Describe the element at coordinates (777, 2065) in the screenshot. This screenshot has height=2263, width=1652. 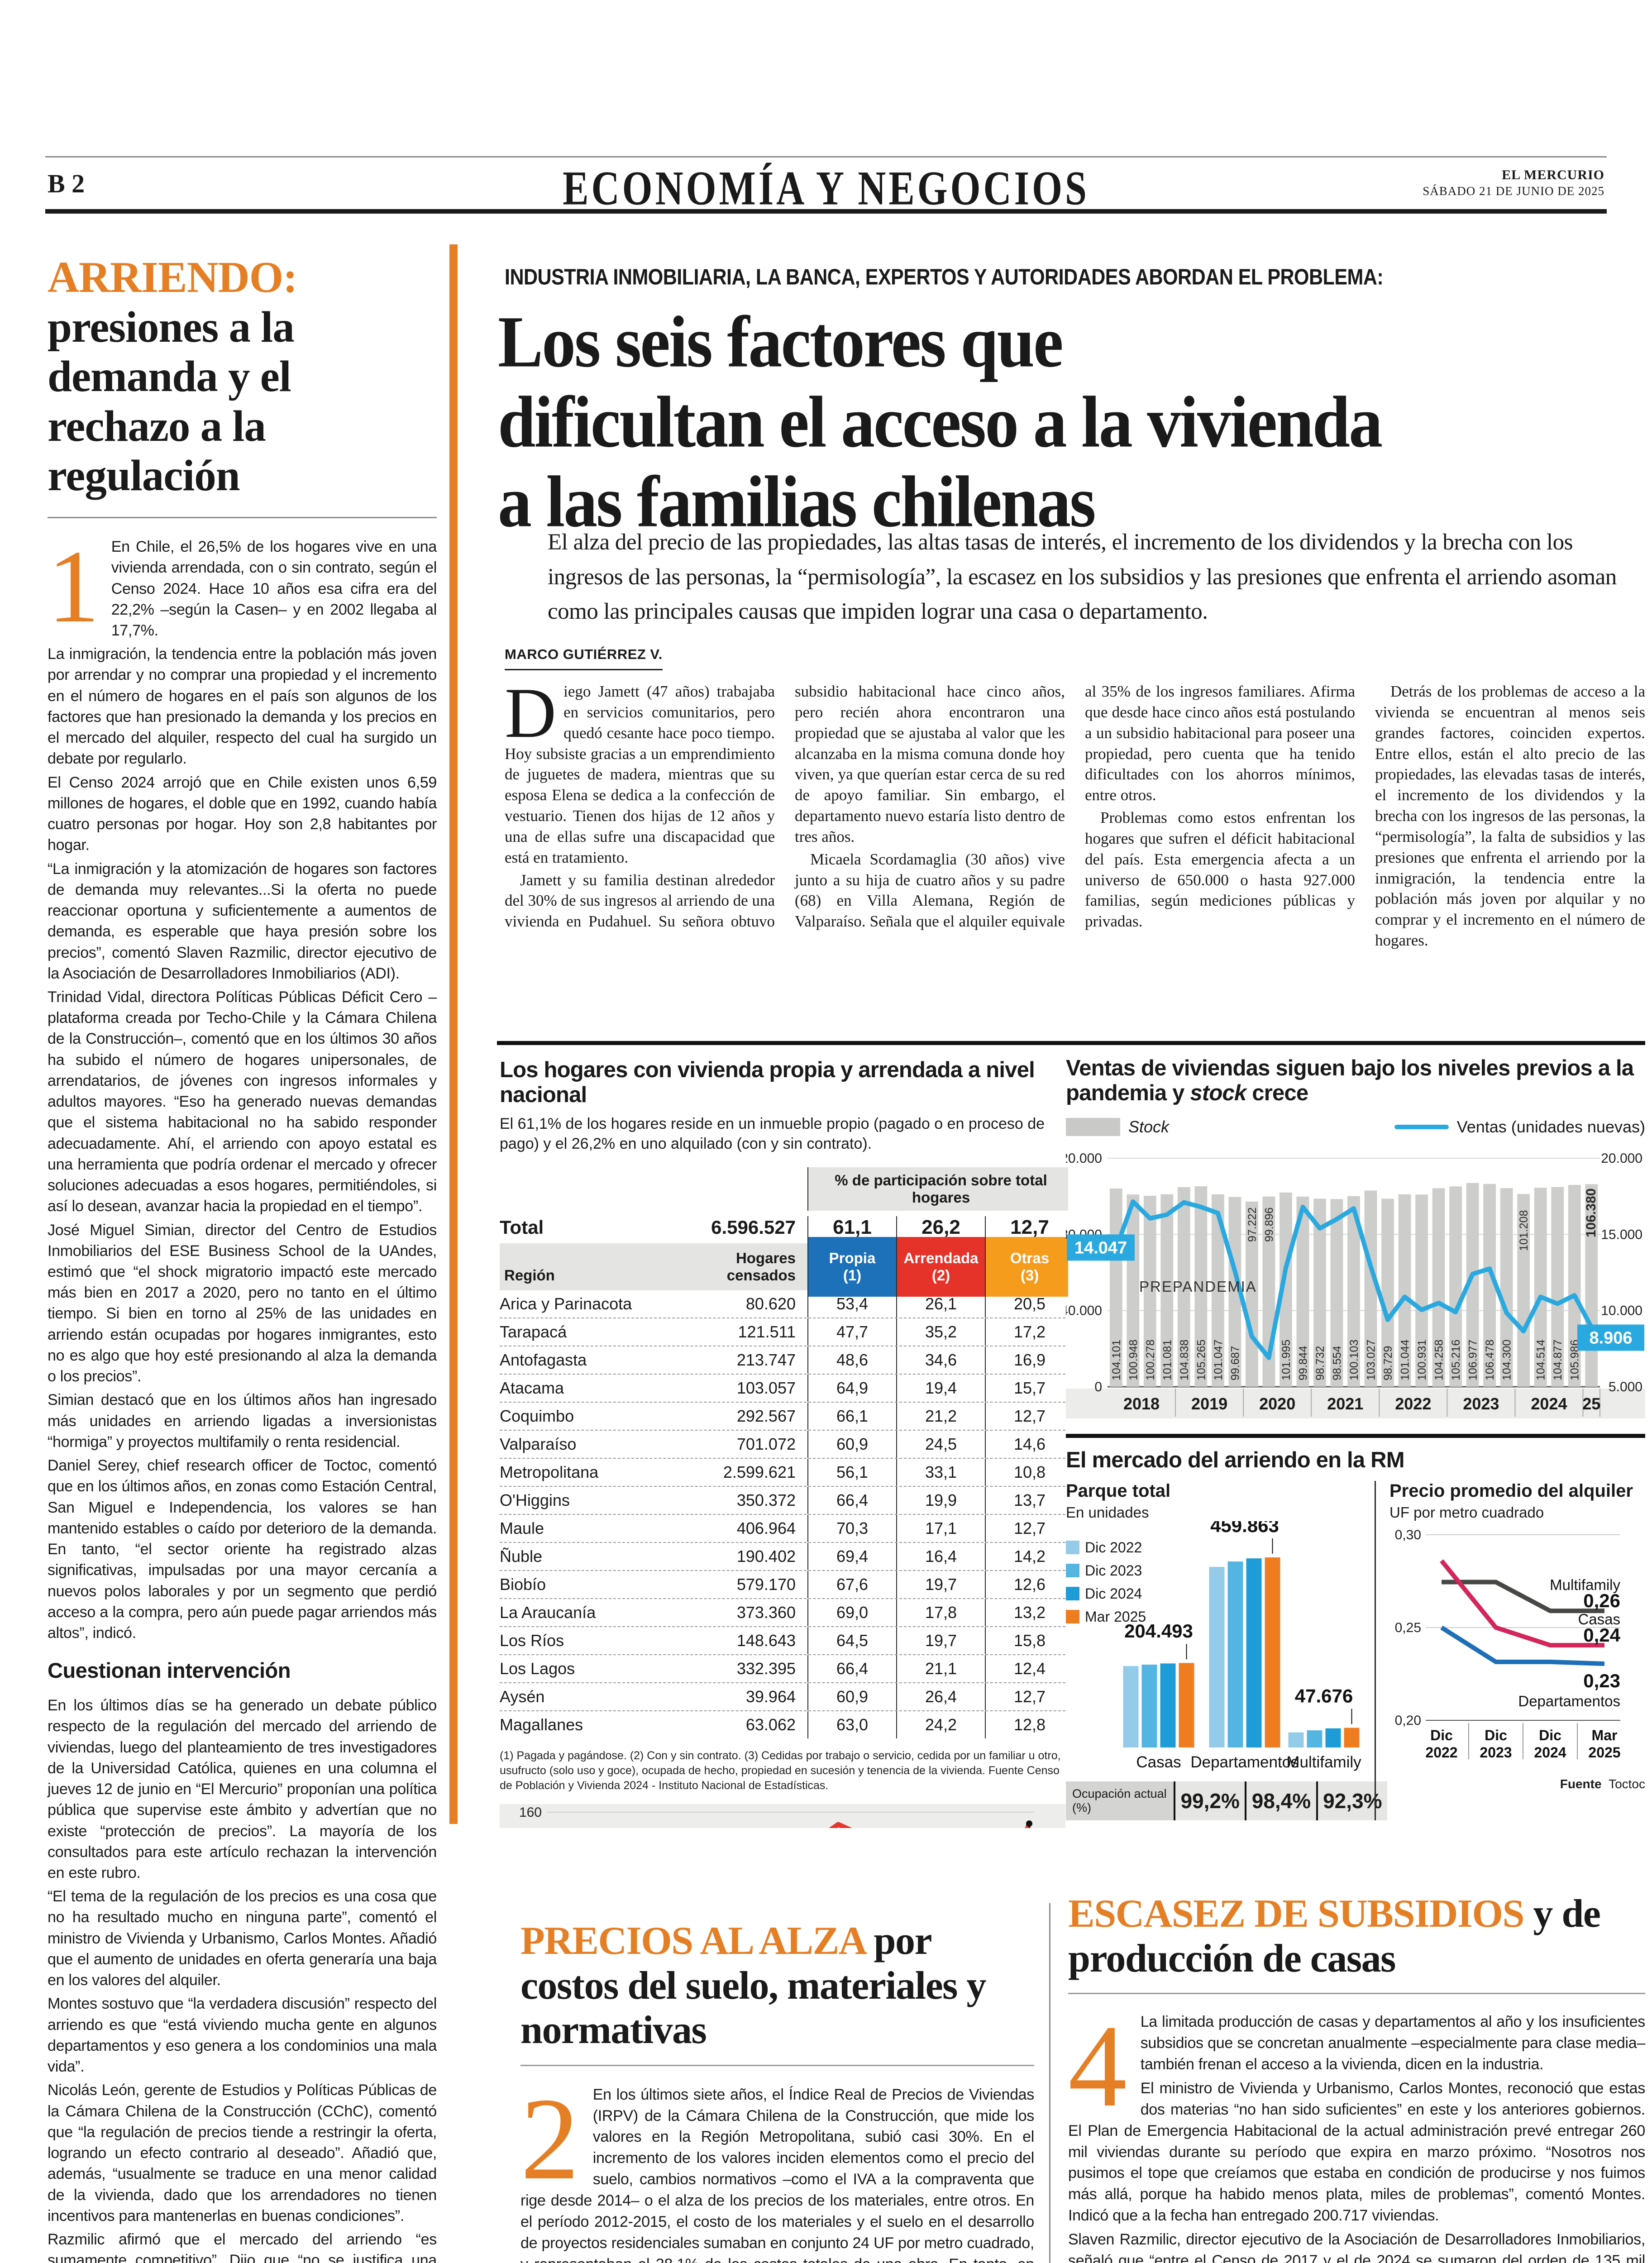
I see `section2-rule` at that location.